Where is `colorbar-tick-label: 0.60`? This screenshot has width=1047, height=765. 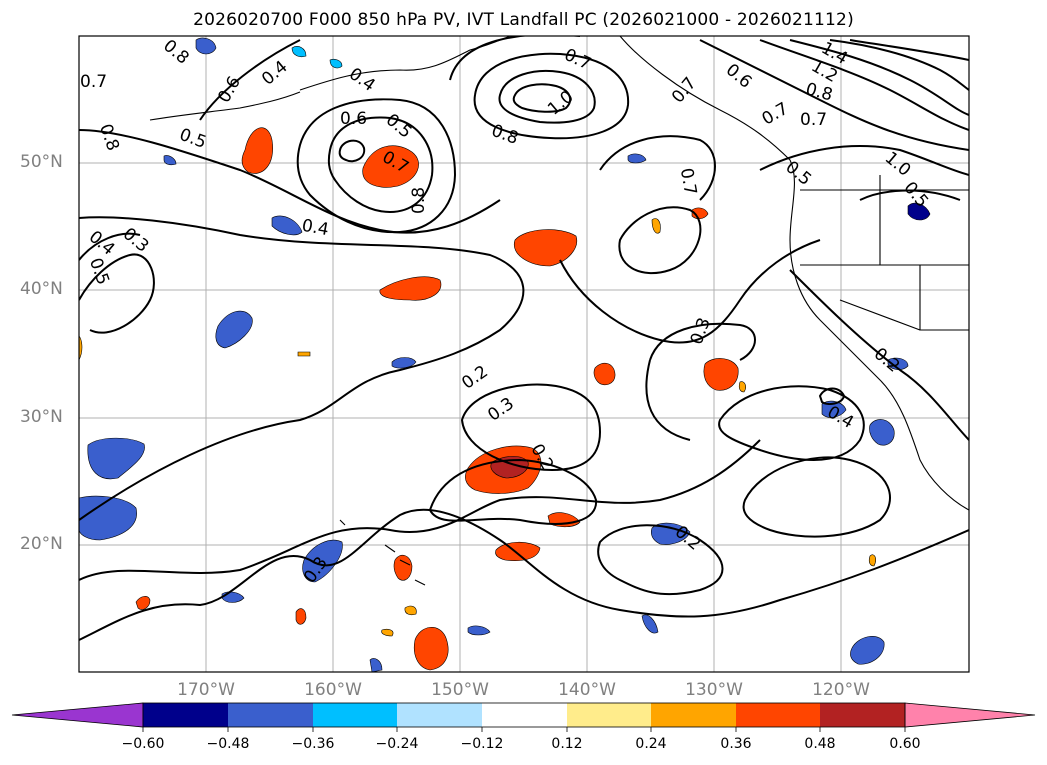 colorbar-tick-label: 0.60 is located at coordinates (905, 744).